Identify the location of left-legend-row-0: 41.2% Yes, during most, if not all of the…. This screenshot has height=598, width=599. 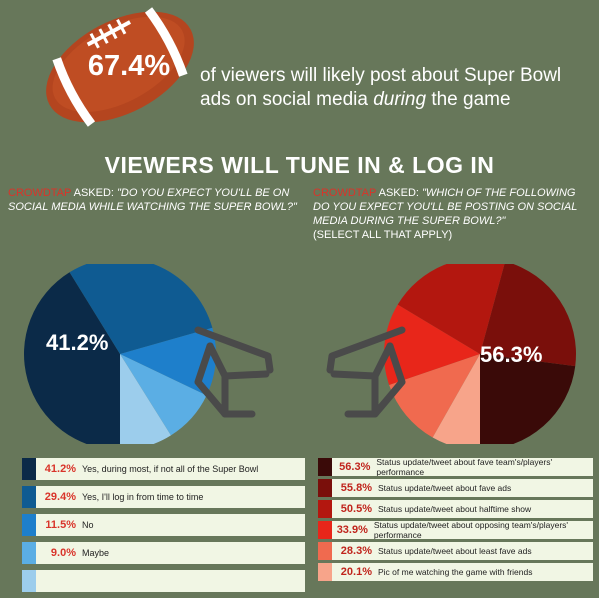
(163, 469).